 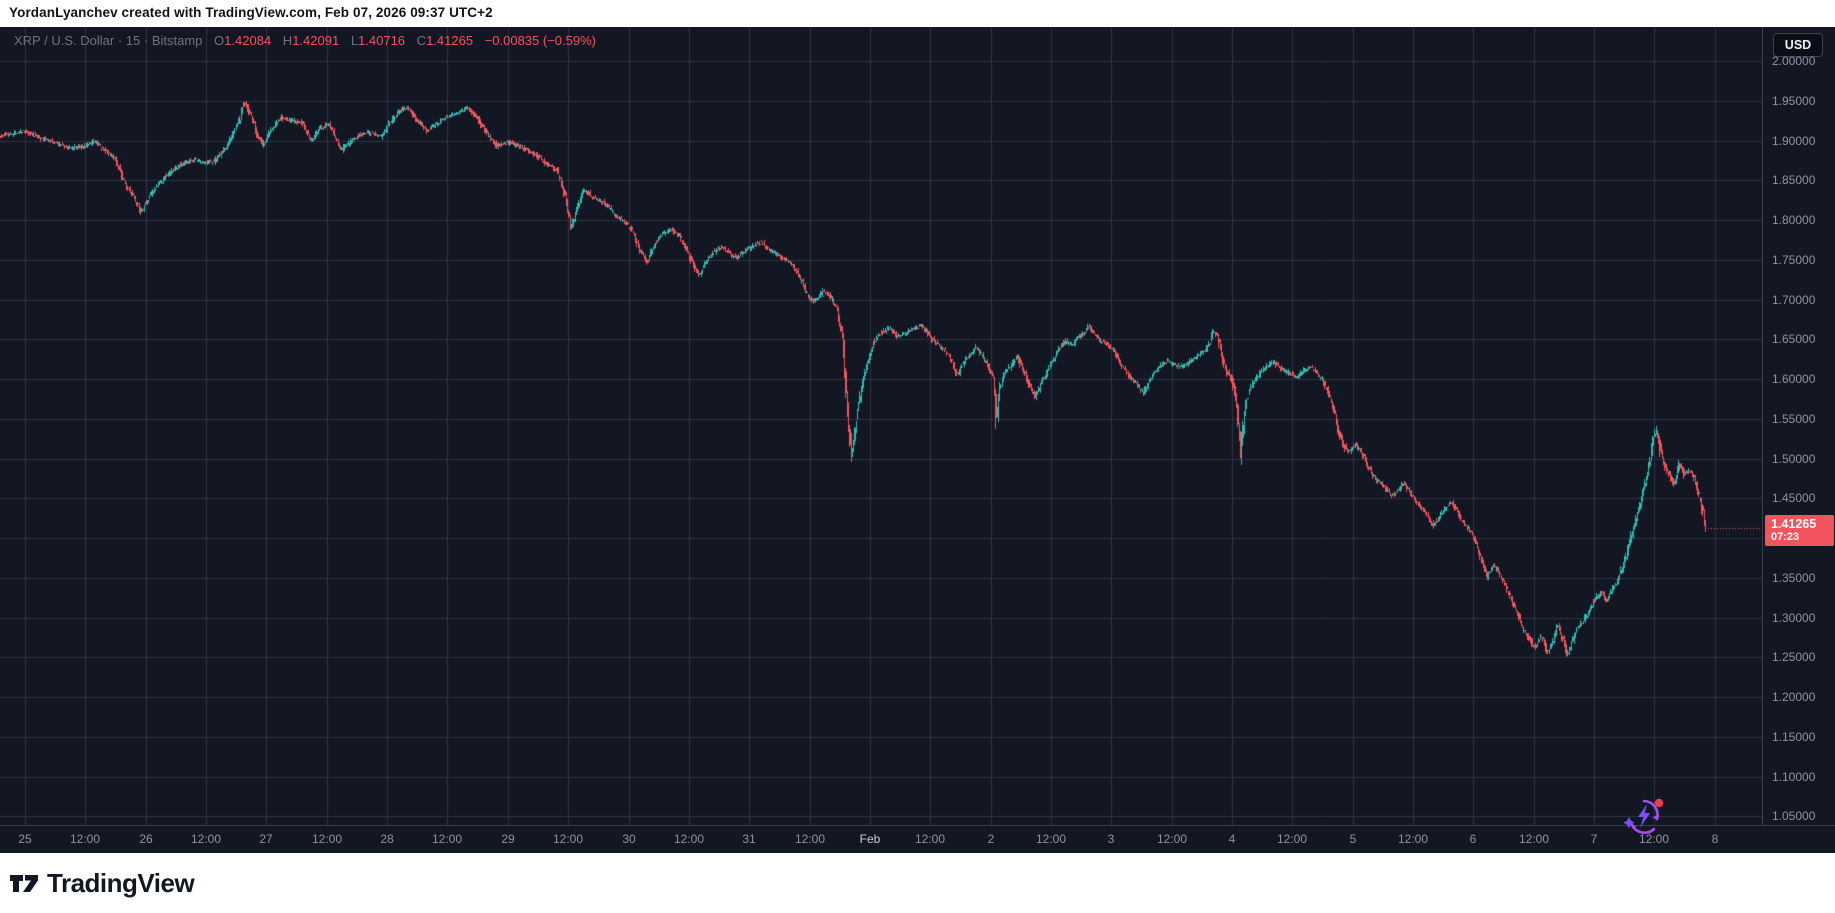 What do you see at coordinates (1794, 657) in the screenshot?
I see `price-axis-label: 1.25000` at bounding box center [1794, 657].